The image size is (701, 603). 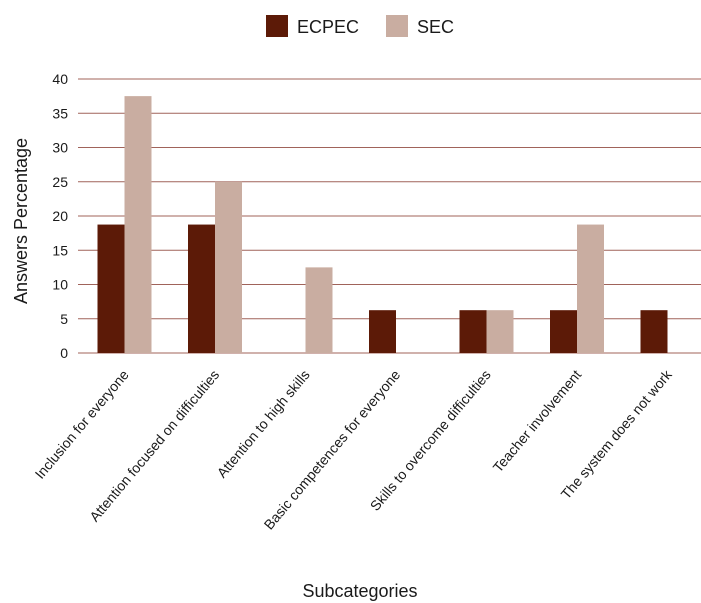 I want to click on x-tick-label: Inclusion for everyone, so click(x=81, y=423).